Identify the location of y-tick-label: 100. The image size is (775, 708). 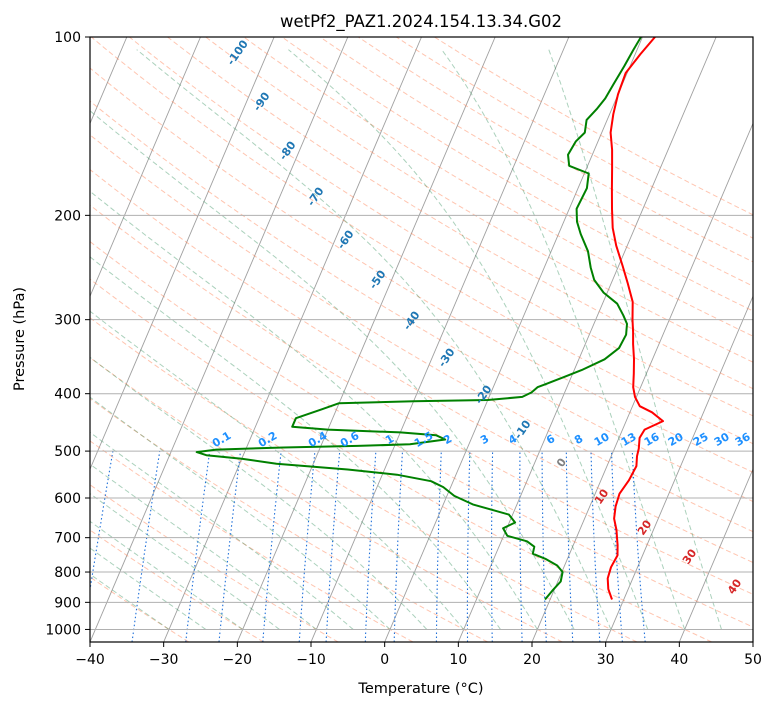
(67, 38).